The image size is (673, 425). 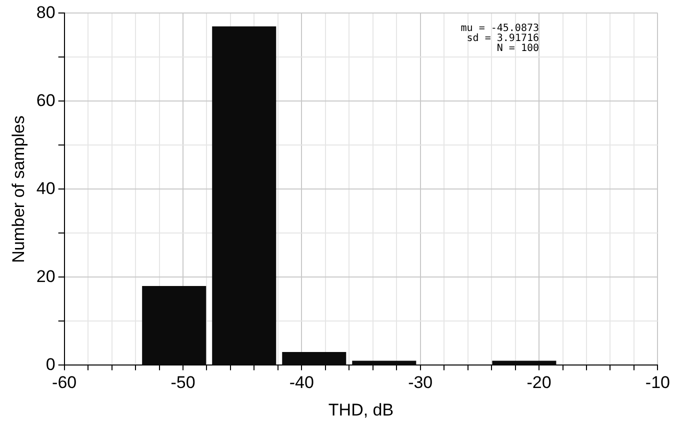 I want to click on x-tick-label: -40, so click(x=301, y=382).